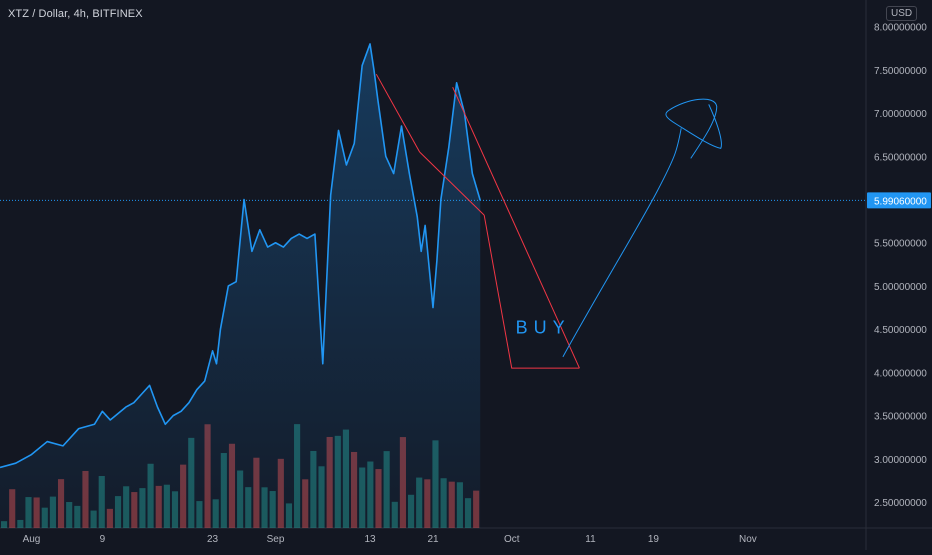 The width and height of the screenshot is (932, 555). I want to click on last-price-badge, so click(899, 200).